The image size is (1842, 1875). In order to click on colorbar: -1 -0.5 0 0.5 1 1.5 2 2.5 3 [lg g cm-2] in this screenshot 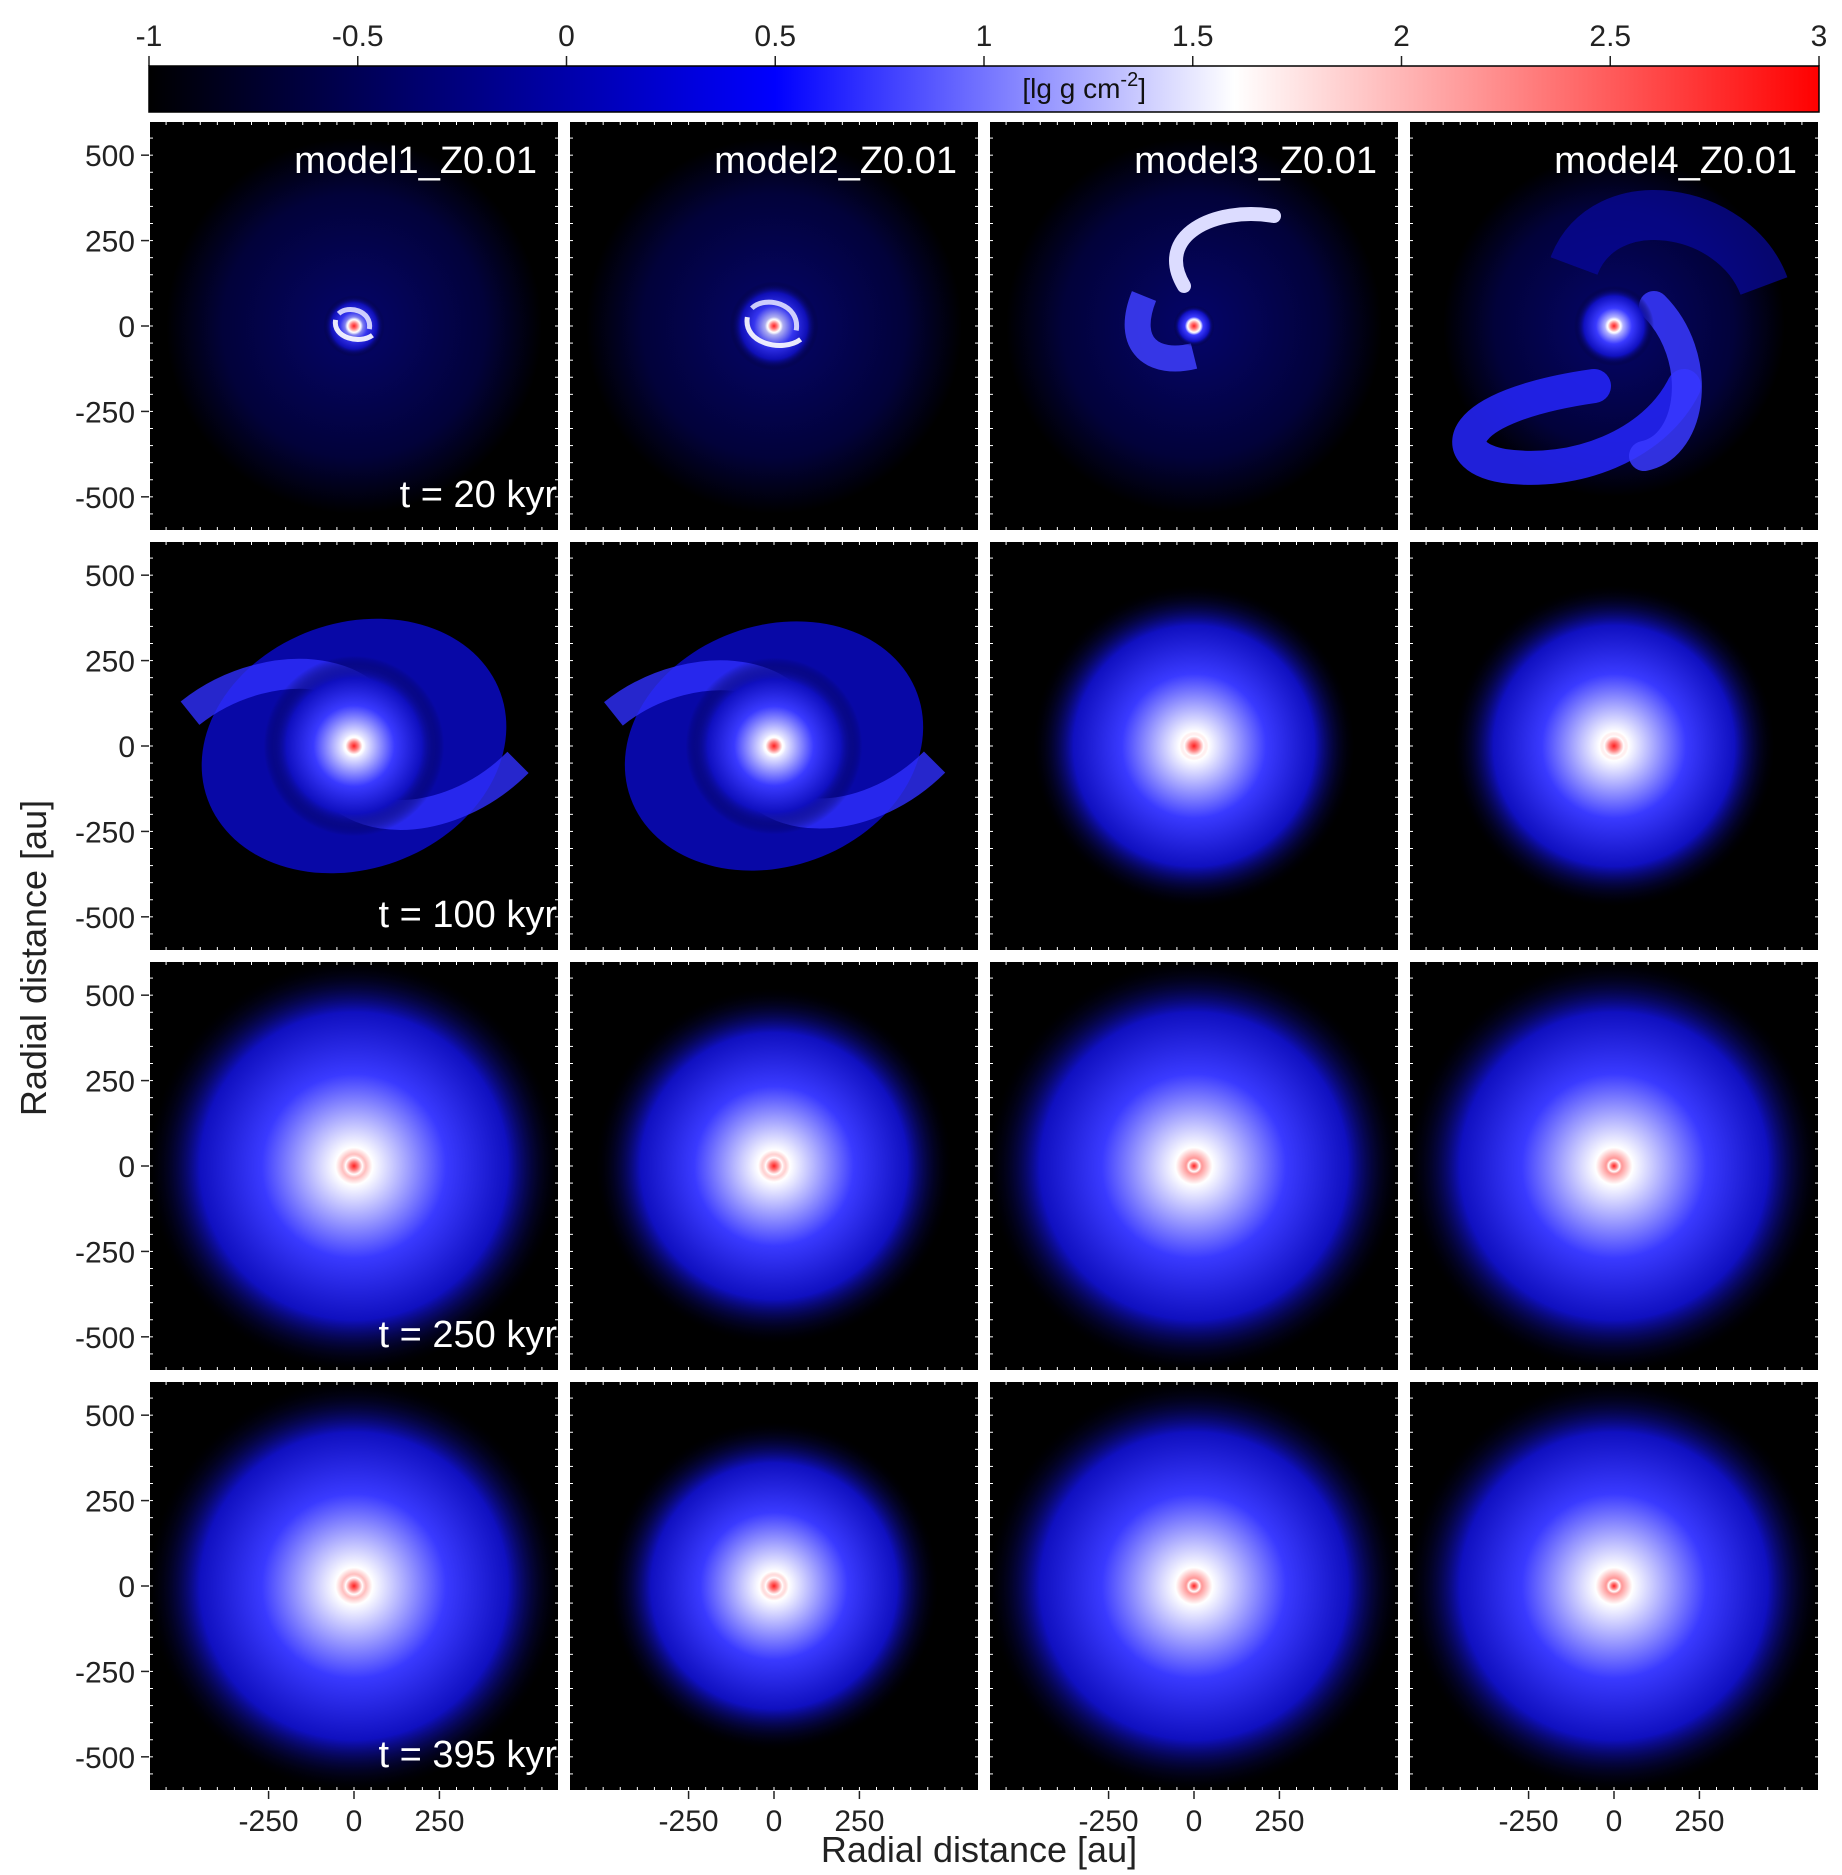, I will do `click(982, 66)`.